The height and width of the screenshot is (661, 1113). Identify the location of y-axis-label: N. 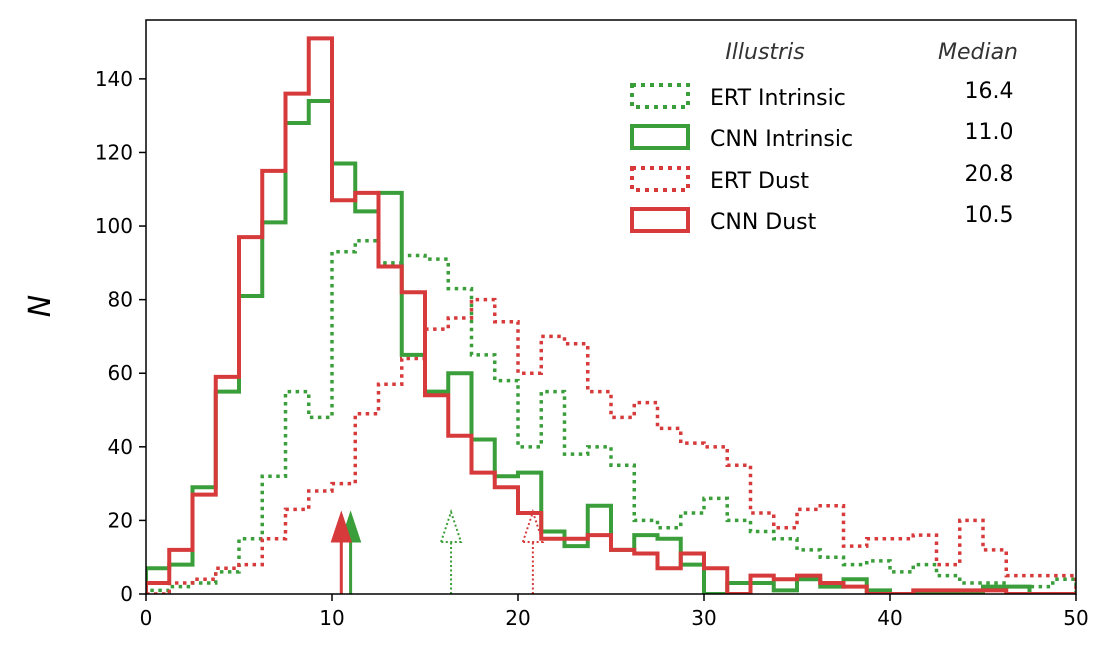
(40, 306).